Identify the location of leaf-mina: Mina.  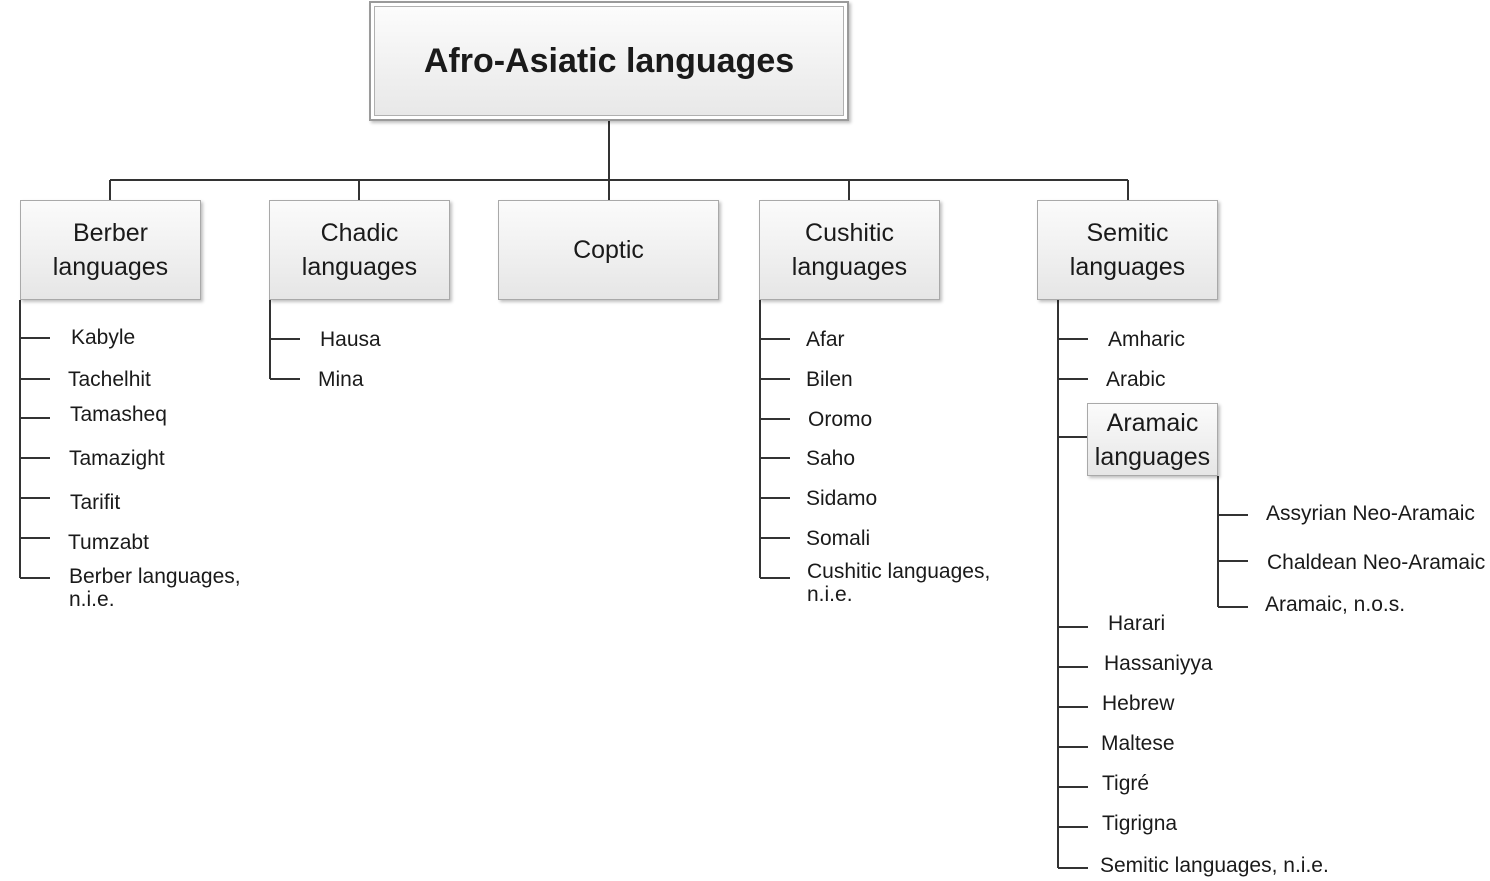
(341, 379).